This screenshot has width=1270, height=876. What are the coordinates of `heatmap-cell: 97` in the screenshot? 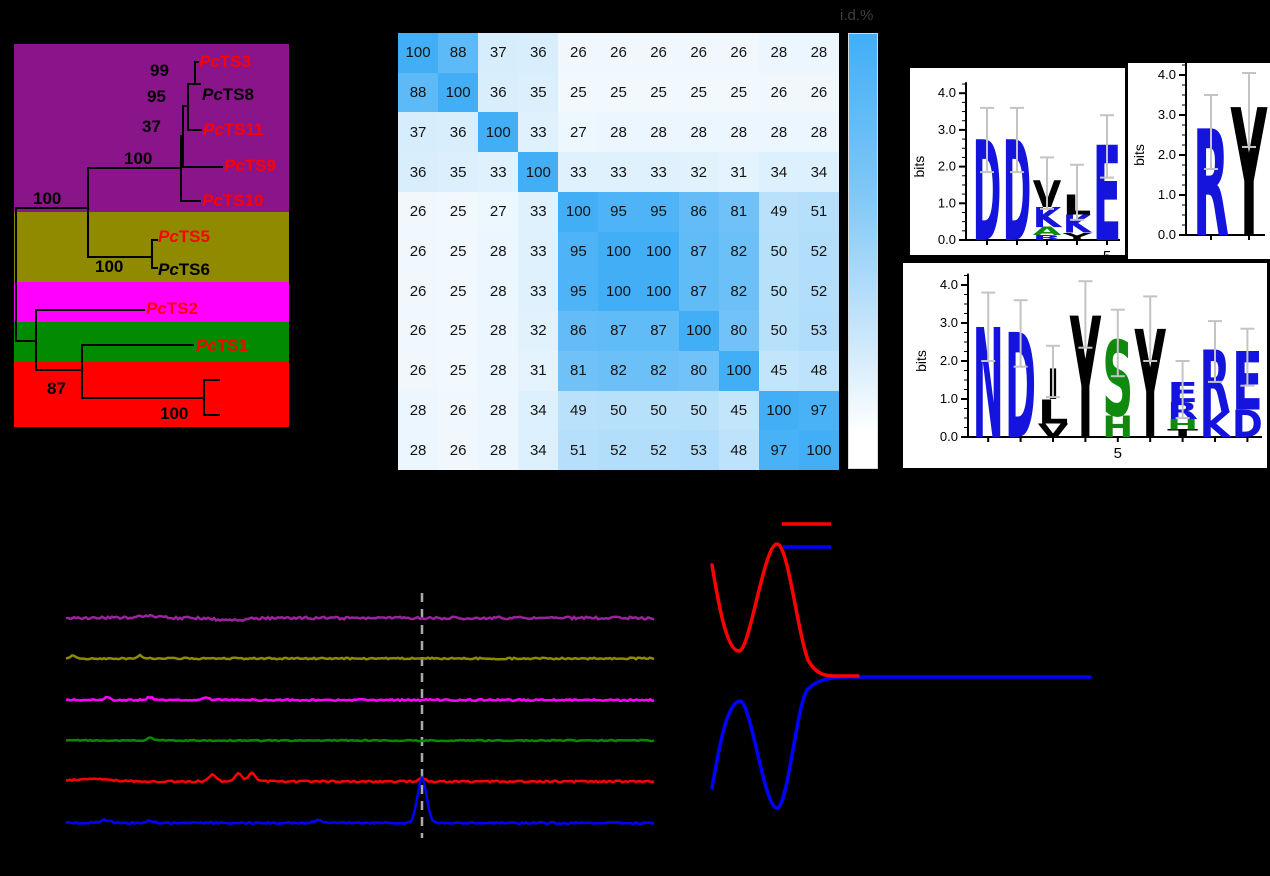 It's located at (778, 450).